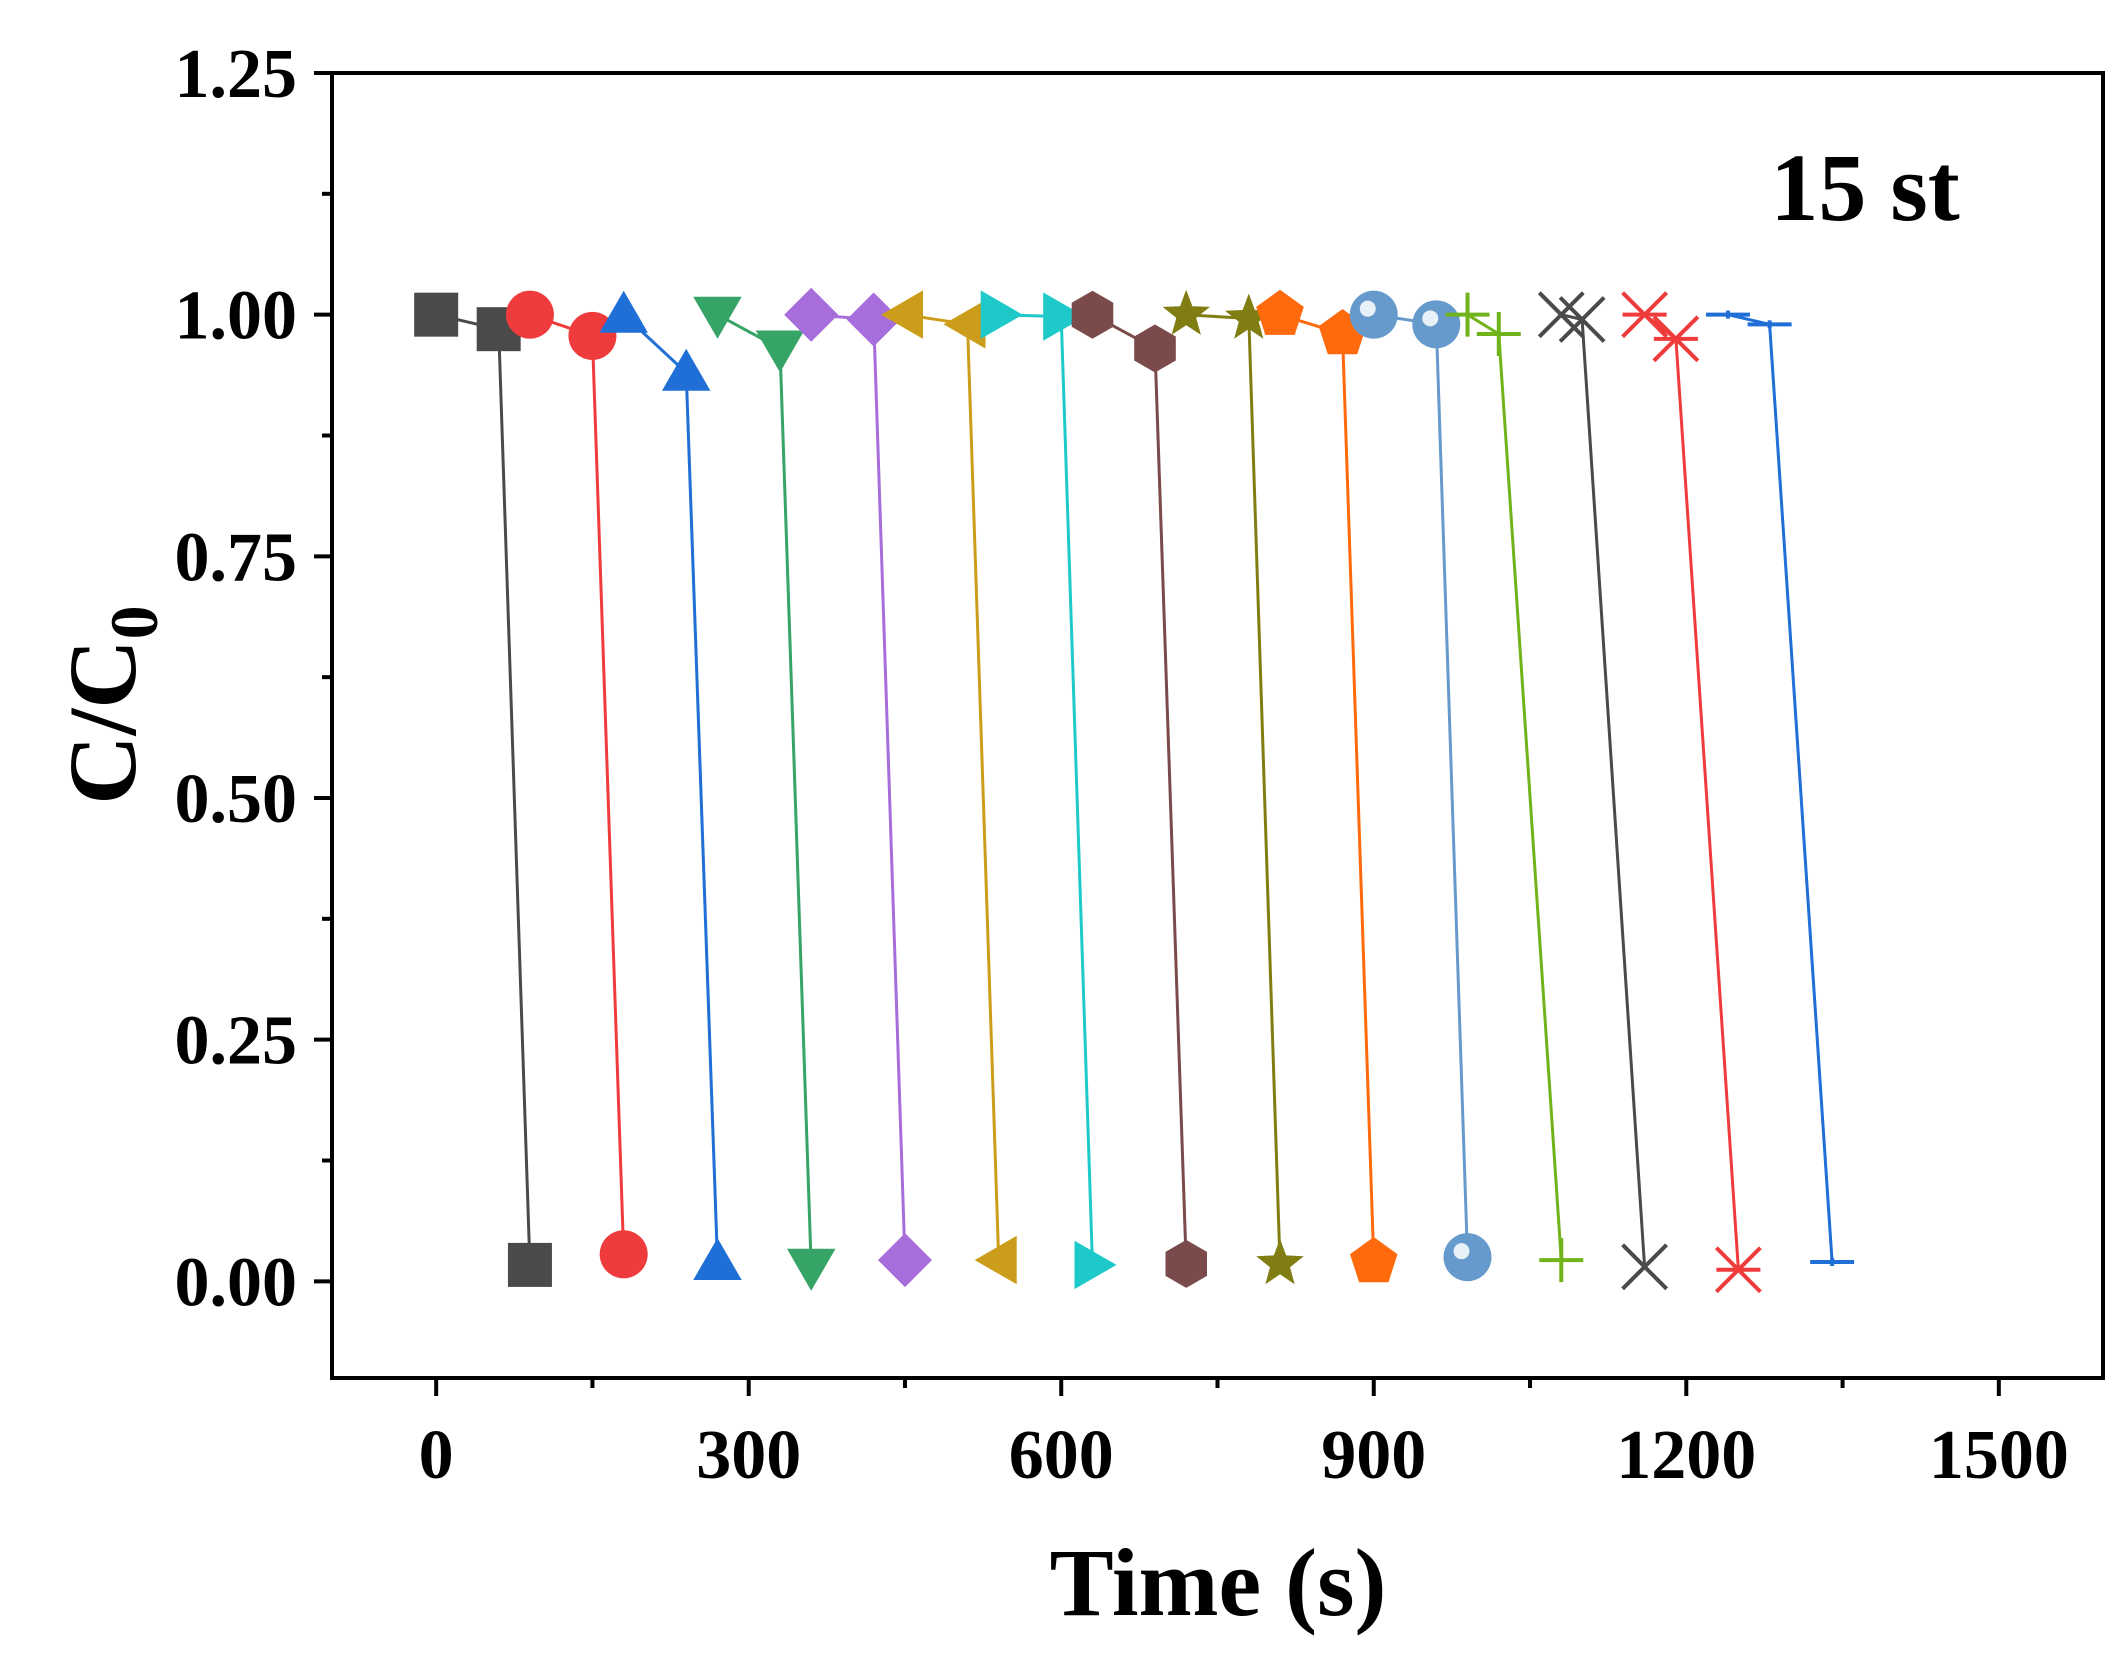 The height and width of the screenshot is (1656, 2125). I want to click on x-tick-label: 600, so click(1061, 1455).